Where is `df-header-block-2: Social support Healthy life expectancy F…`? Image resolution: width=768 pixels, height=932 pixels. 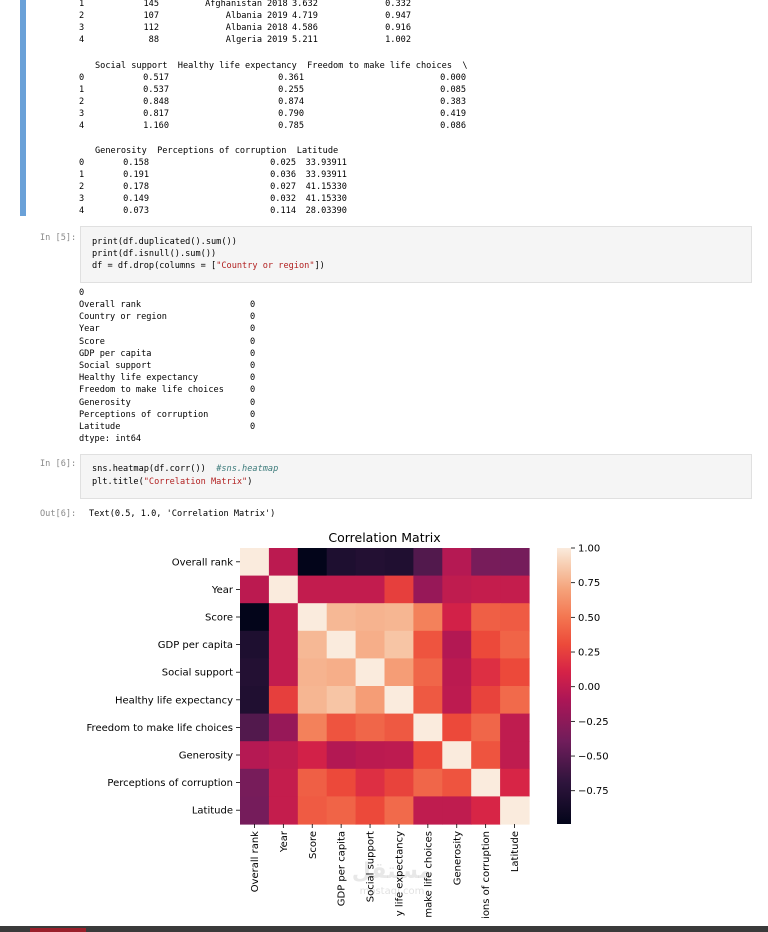
df-header-block-2: Social support Healthy life expectancy F… is located at coordinates (281, 66).